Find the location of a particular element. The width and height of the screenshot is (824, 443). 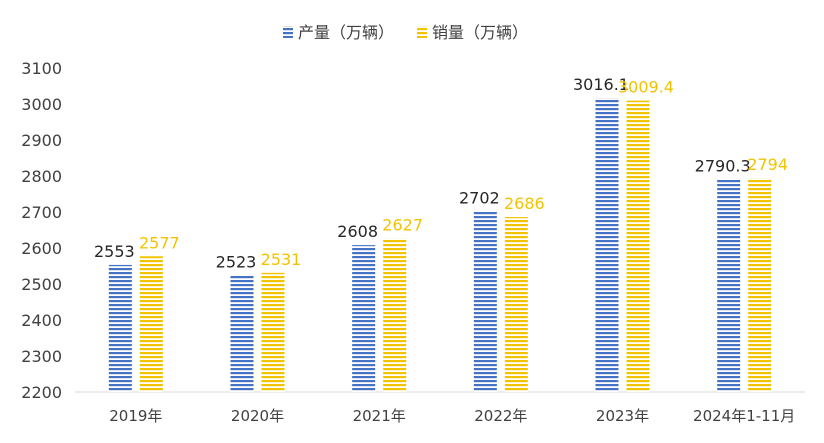

data-label: 2608 is located at coordinates (357, 231).